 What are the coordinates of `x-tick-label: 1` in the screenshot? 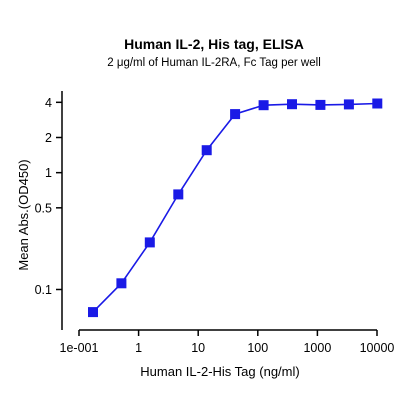 It's located at (138, 348).